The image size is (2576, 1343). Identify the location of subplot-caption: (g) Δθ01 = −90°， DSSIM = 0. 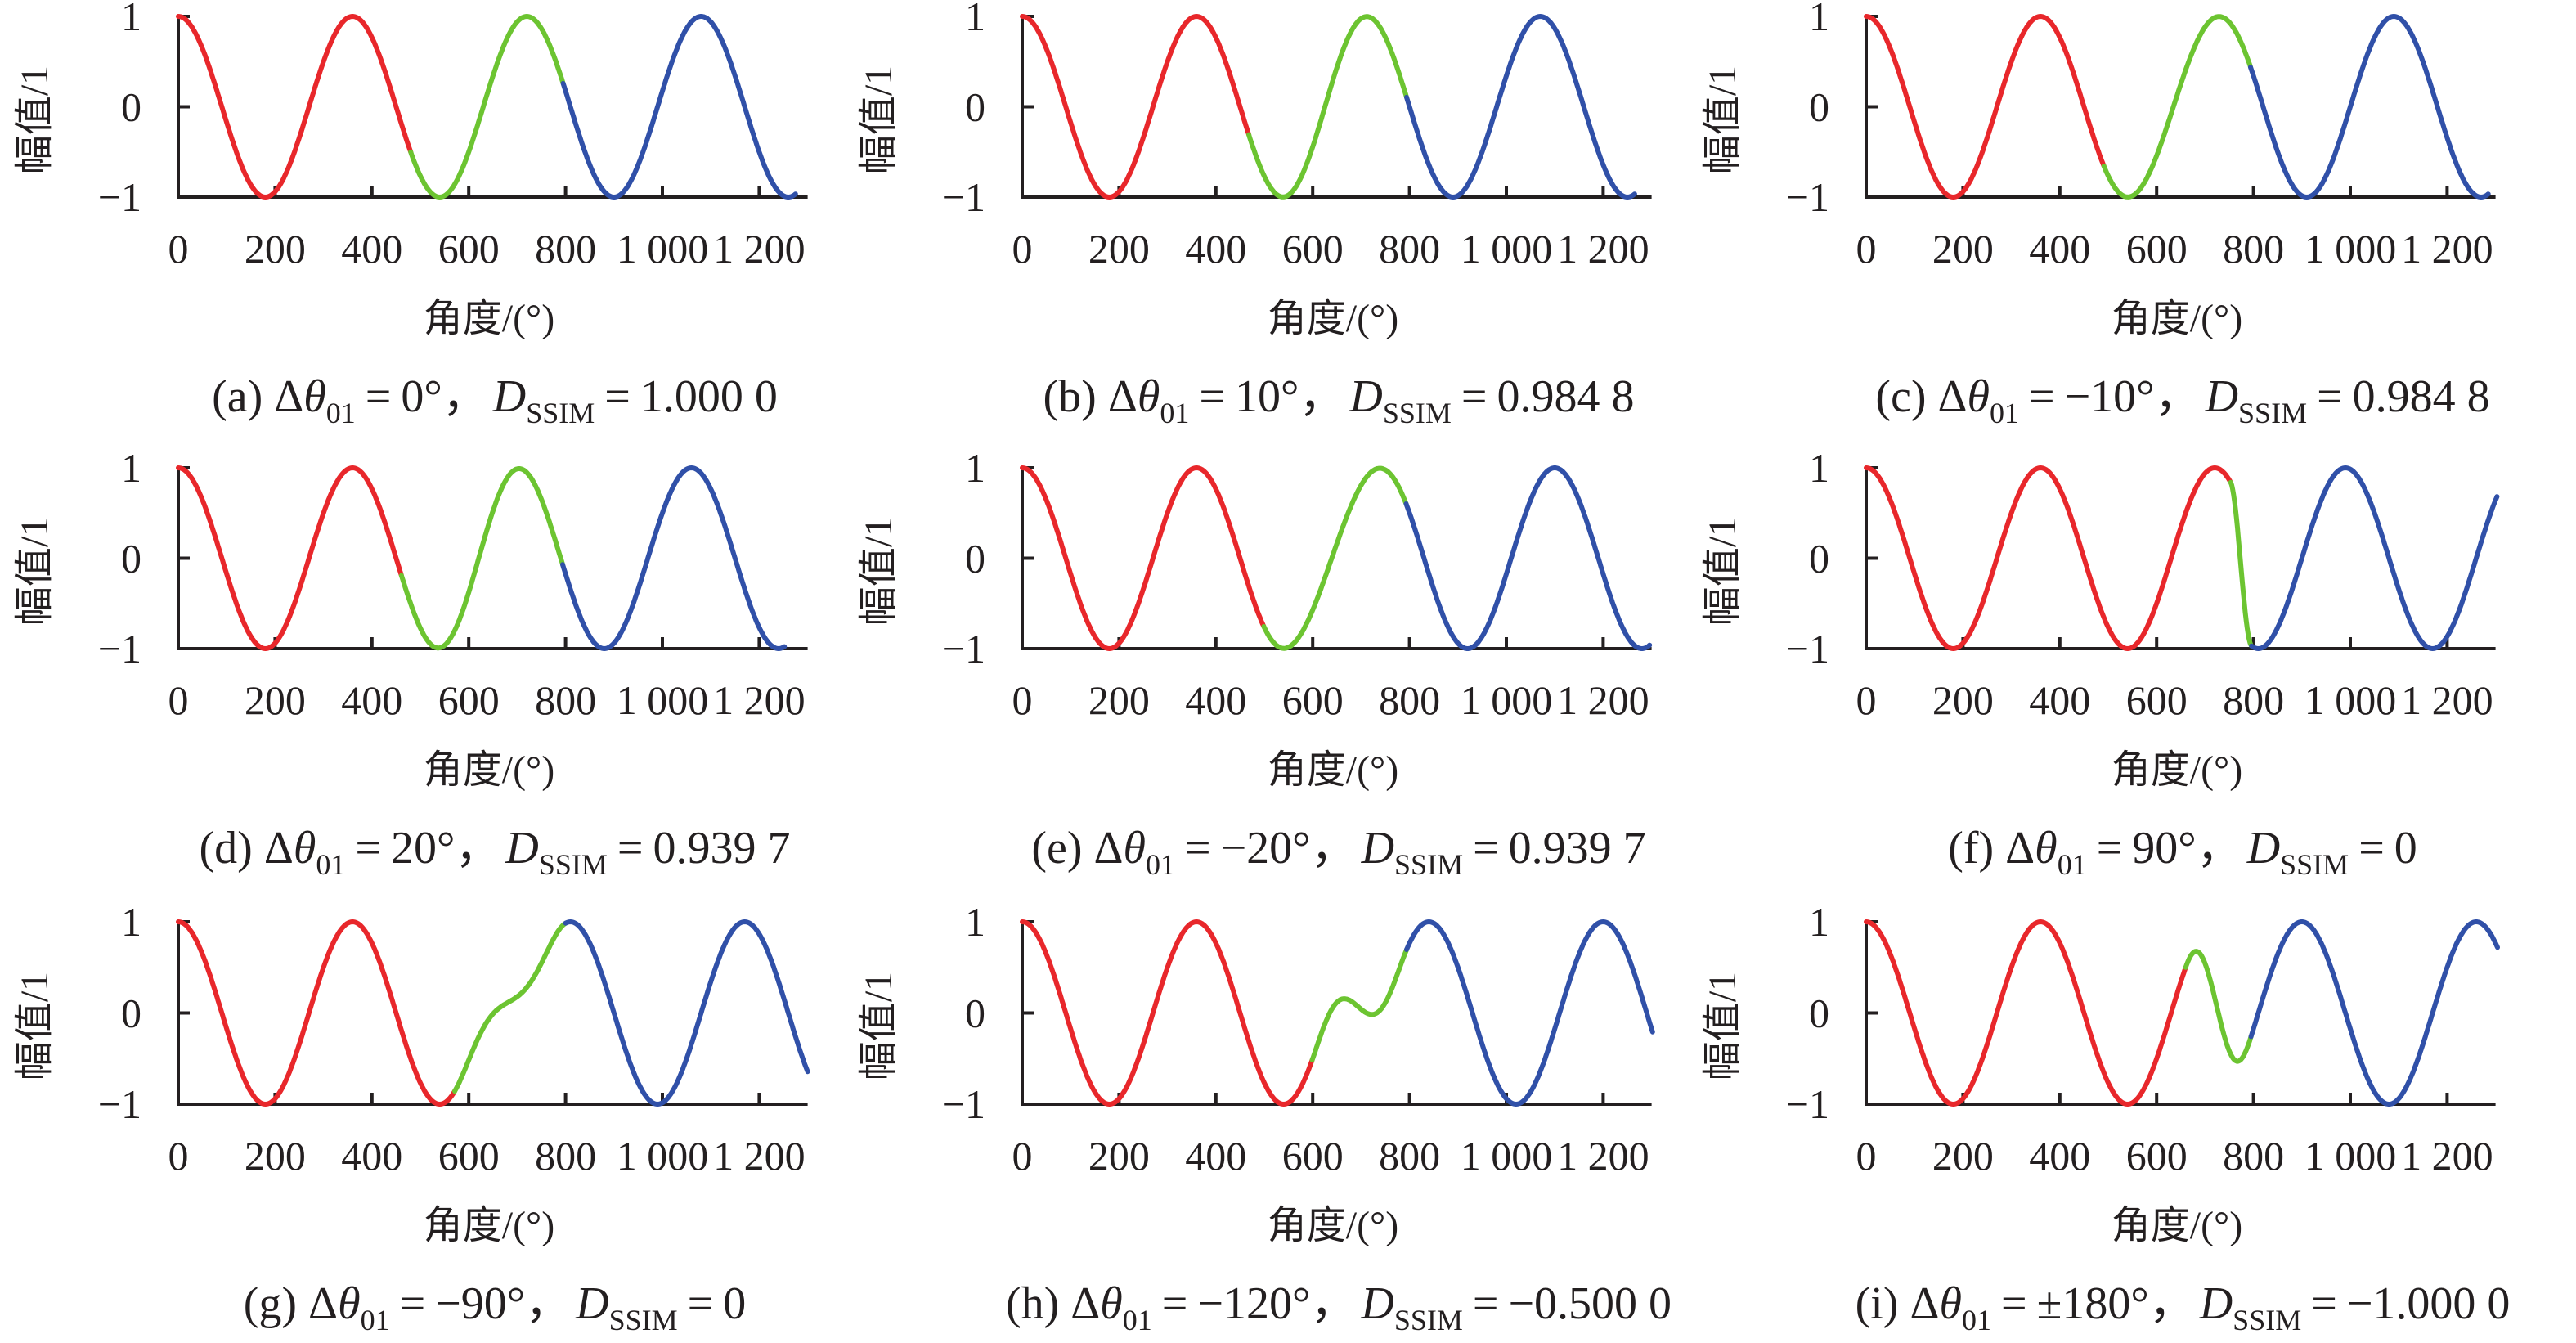
(495, 1307).